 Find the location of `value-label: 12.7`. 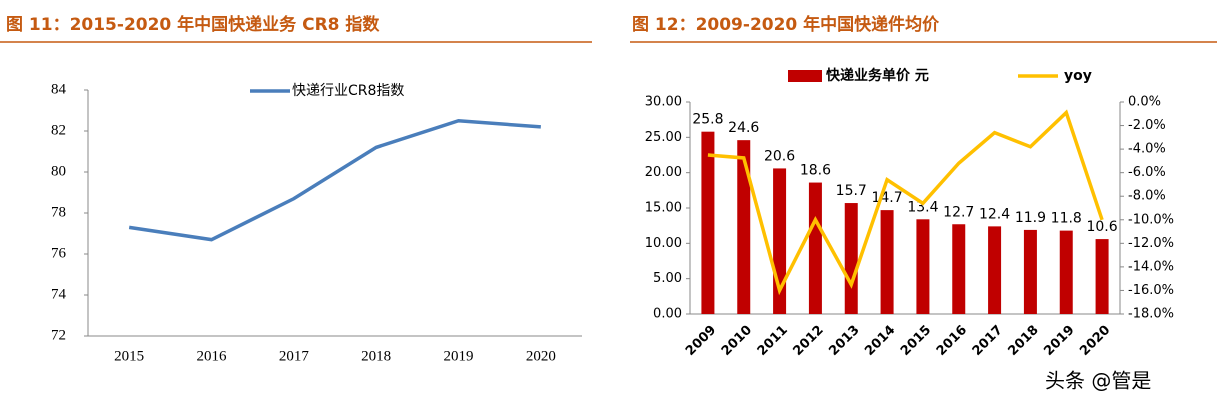

value-label: 12.7 is located at coordinates (958, 212).